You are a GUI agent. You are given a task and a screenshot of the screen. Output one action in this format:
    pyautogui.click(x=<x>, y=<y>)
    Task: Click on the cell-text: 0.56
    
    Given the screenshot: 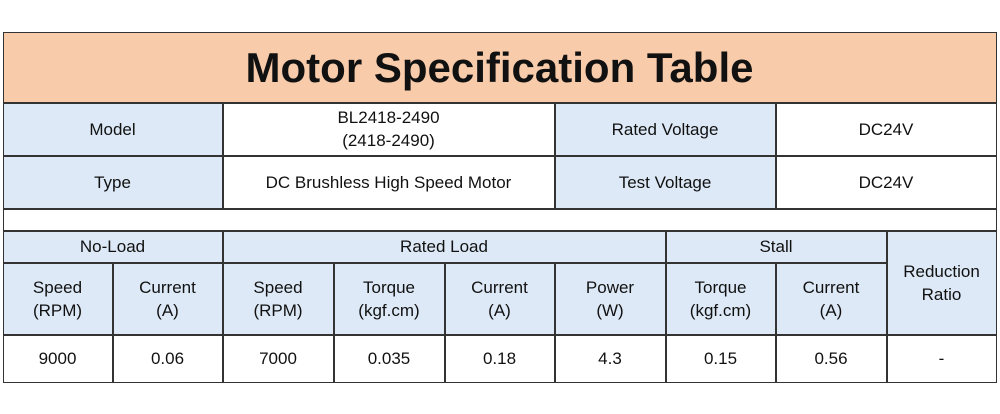 What is the action you would take?
    pyautogui.click(x=831, y=358)
    